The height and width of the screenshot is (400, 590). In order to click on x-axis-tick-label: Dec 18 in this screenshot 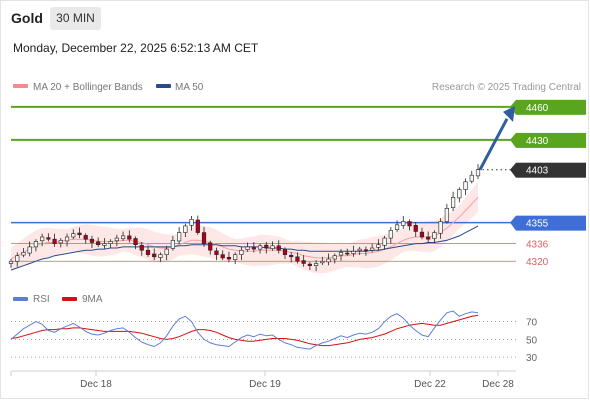, I will do `click(96, 384)`.